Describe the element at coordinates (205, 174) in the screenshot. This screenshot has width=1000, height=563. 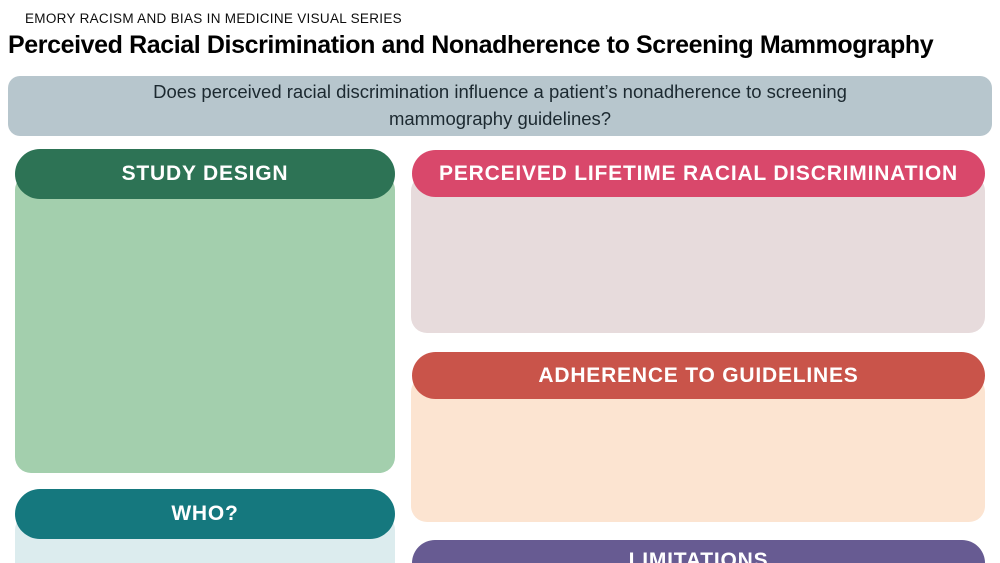
I see `study-design-header: STUDY DESIGN` at that location.